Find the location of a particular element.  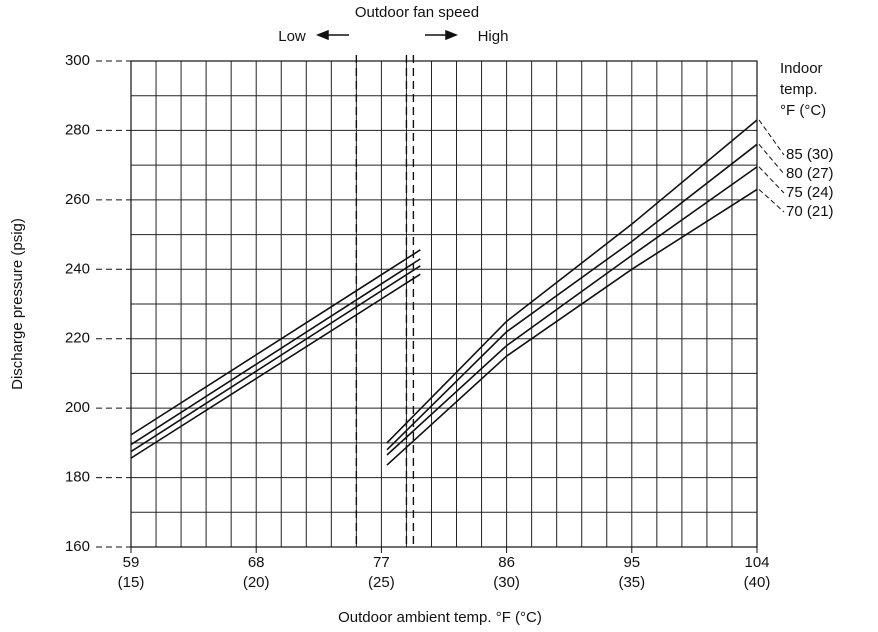

y-tick-label: 300 is located at coordinates (77, 60).